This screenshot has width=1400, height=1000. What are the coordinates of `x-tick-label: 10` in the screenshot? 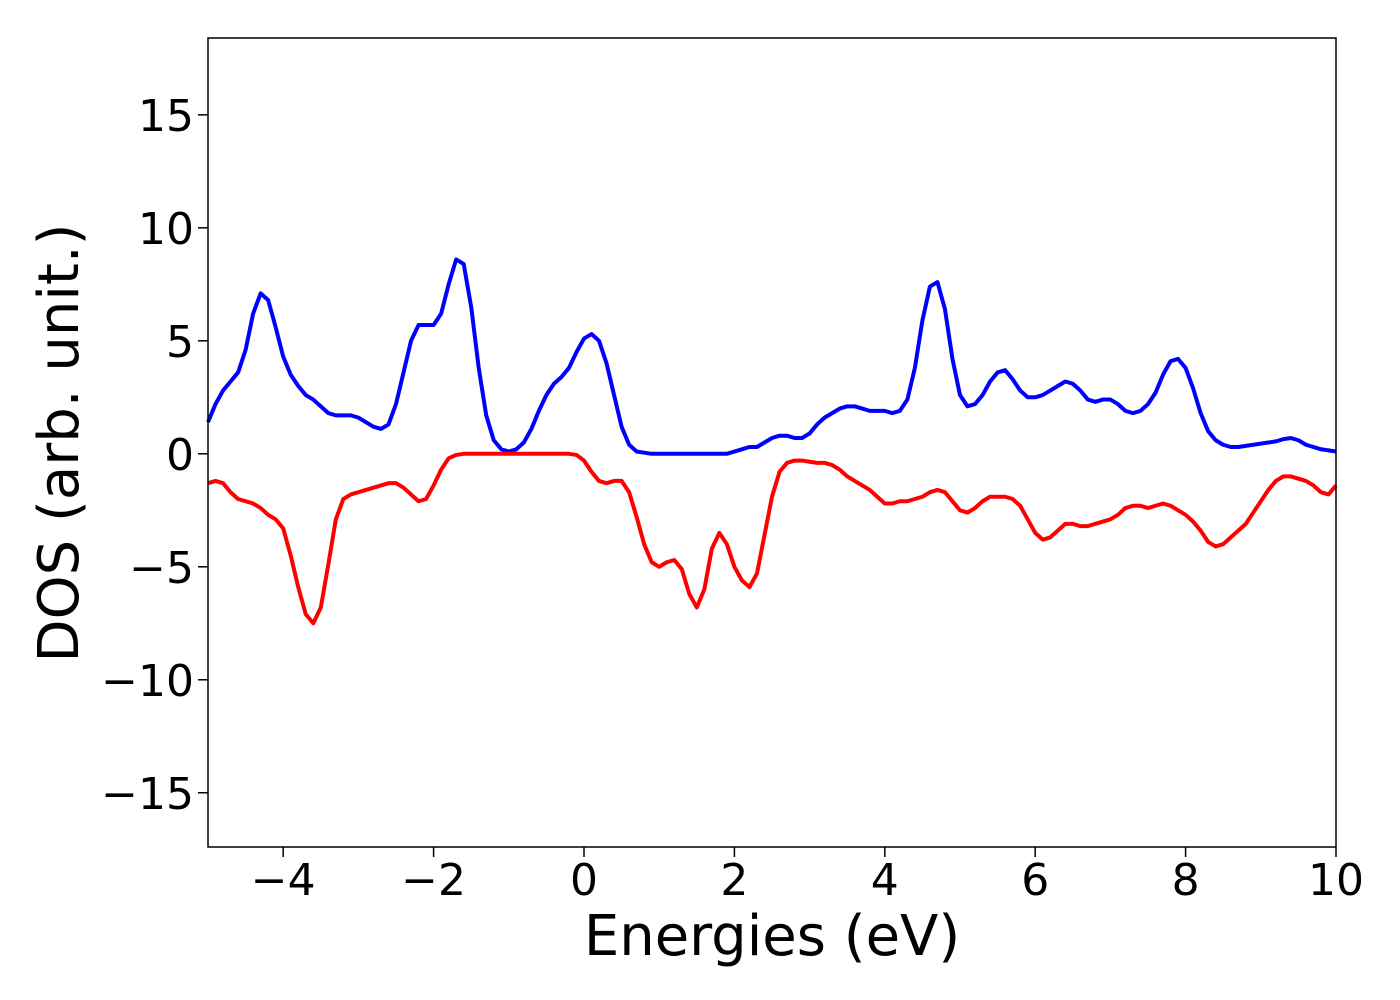 It's located at (1336, 880).